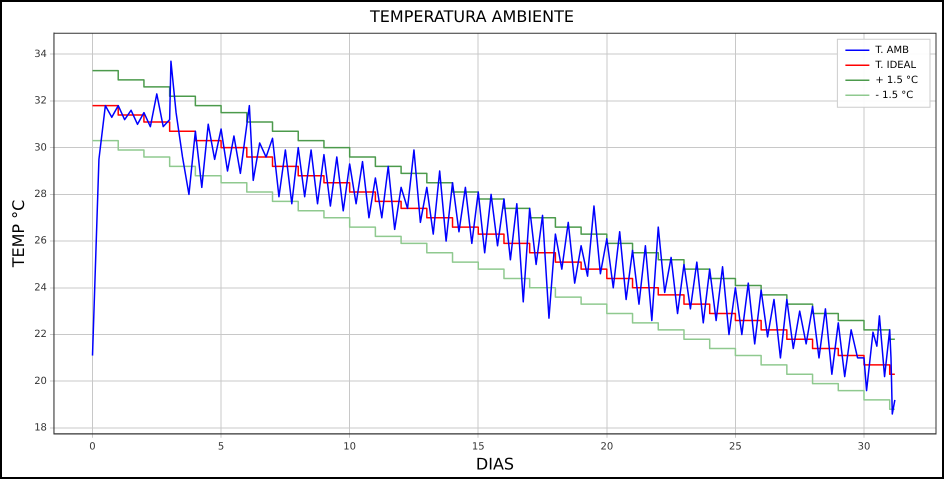 The width and height of the screenshot is (944, 479). I want to click on legend-label: + 1.5 °C, so click(896, 80).